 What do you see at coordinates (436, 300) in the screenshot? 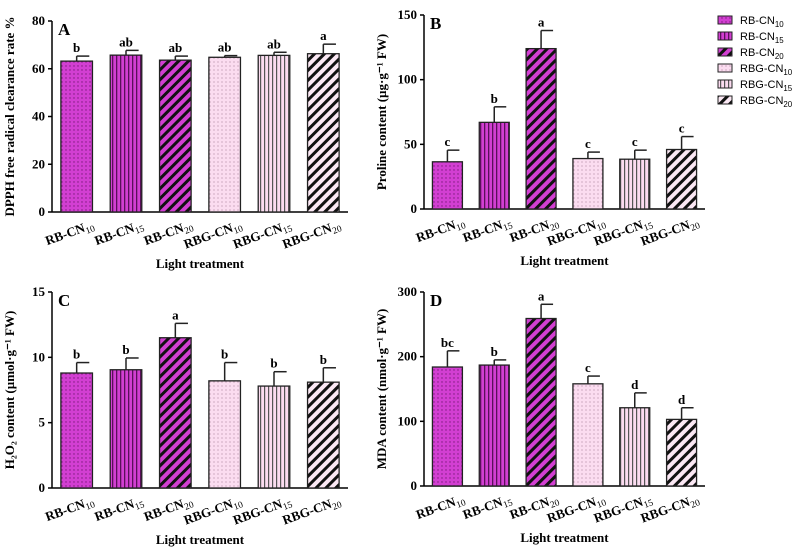
I see `panel-letter: D` at bounding box center [436, 300].